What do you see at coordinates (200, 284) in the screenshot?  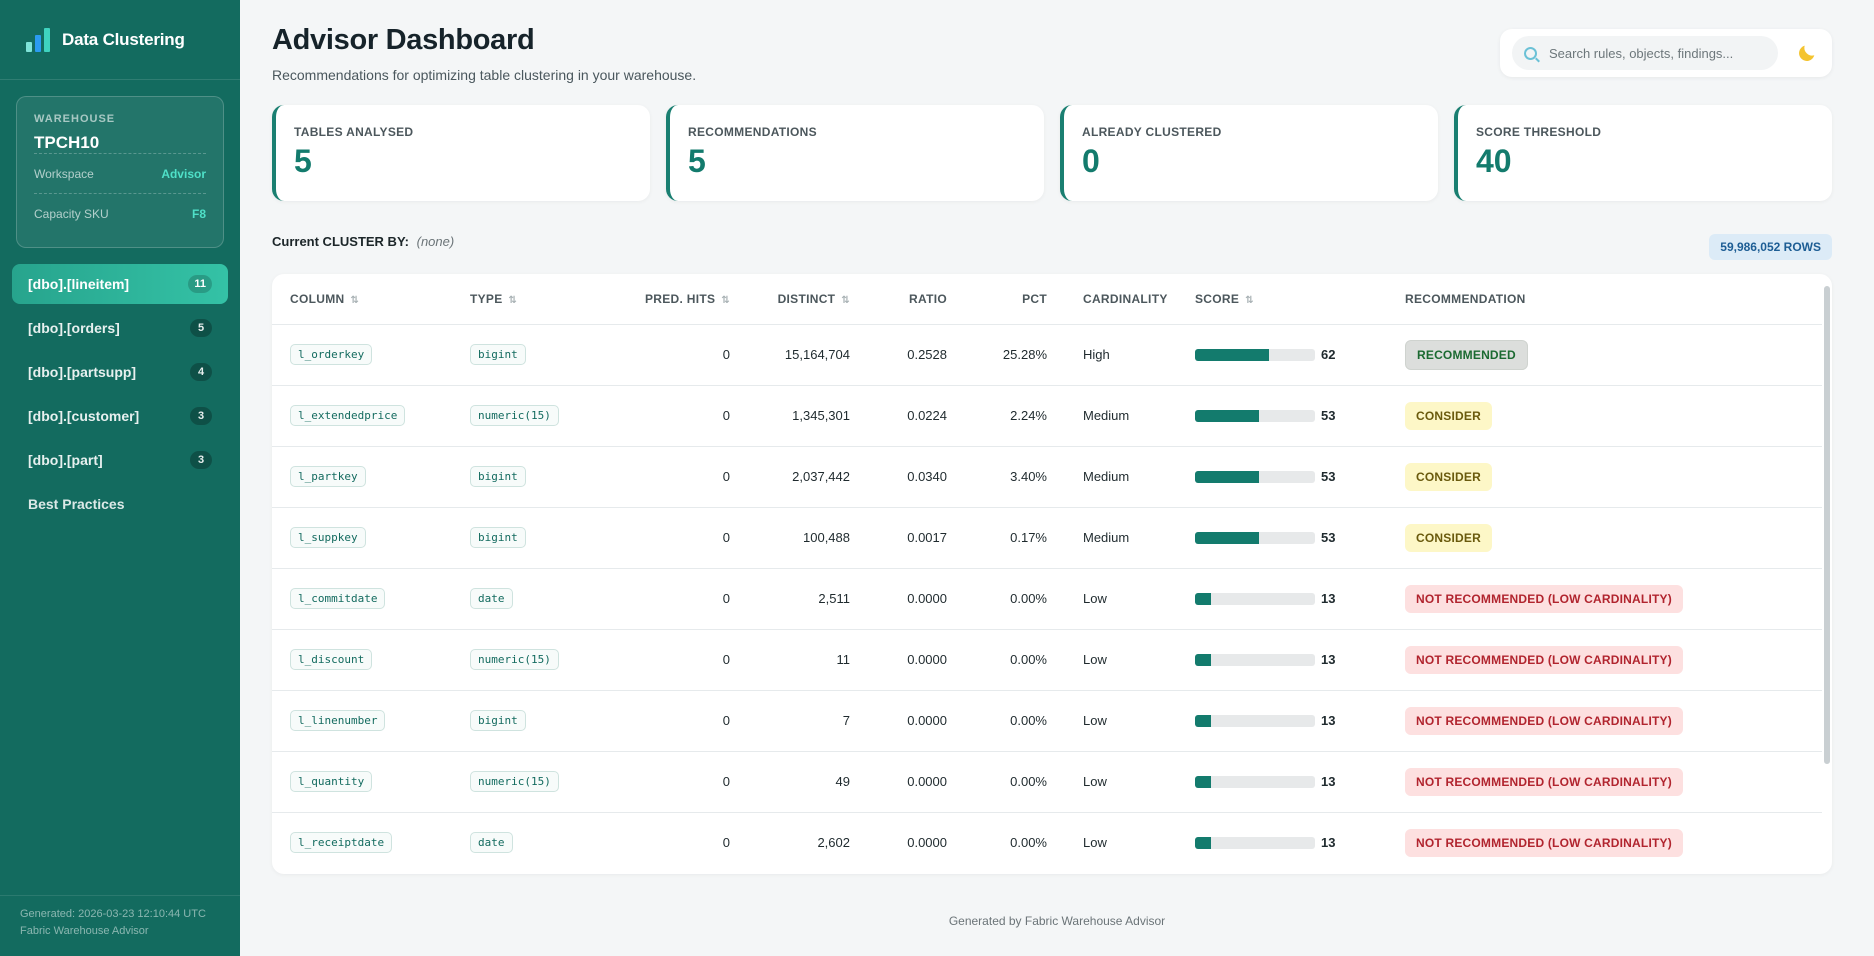 I see `nav-item-count: 11` at bounding box center [200, 284].